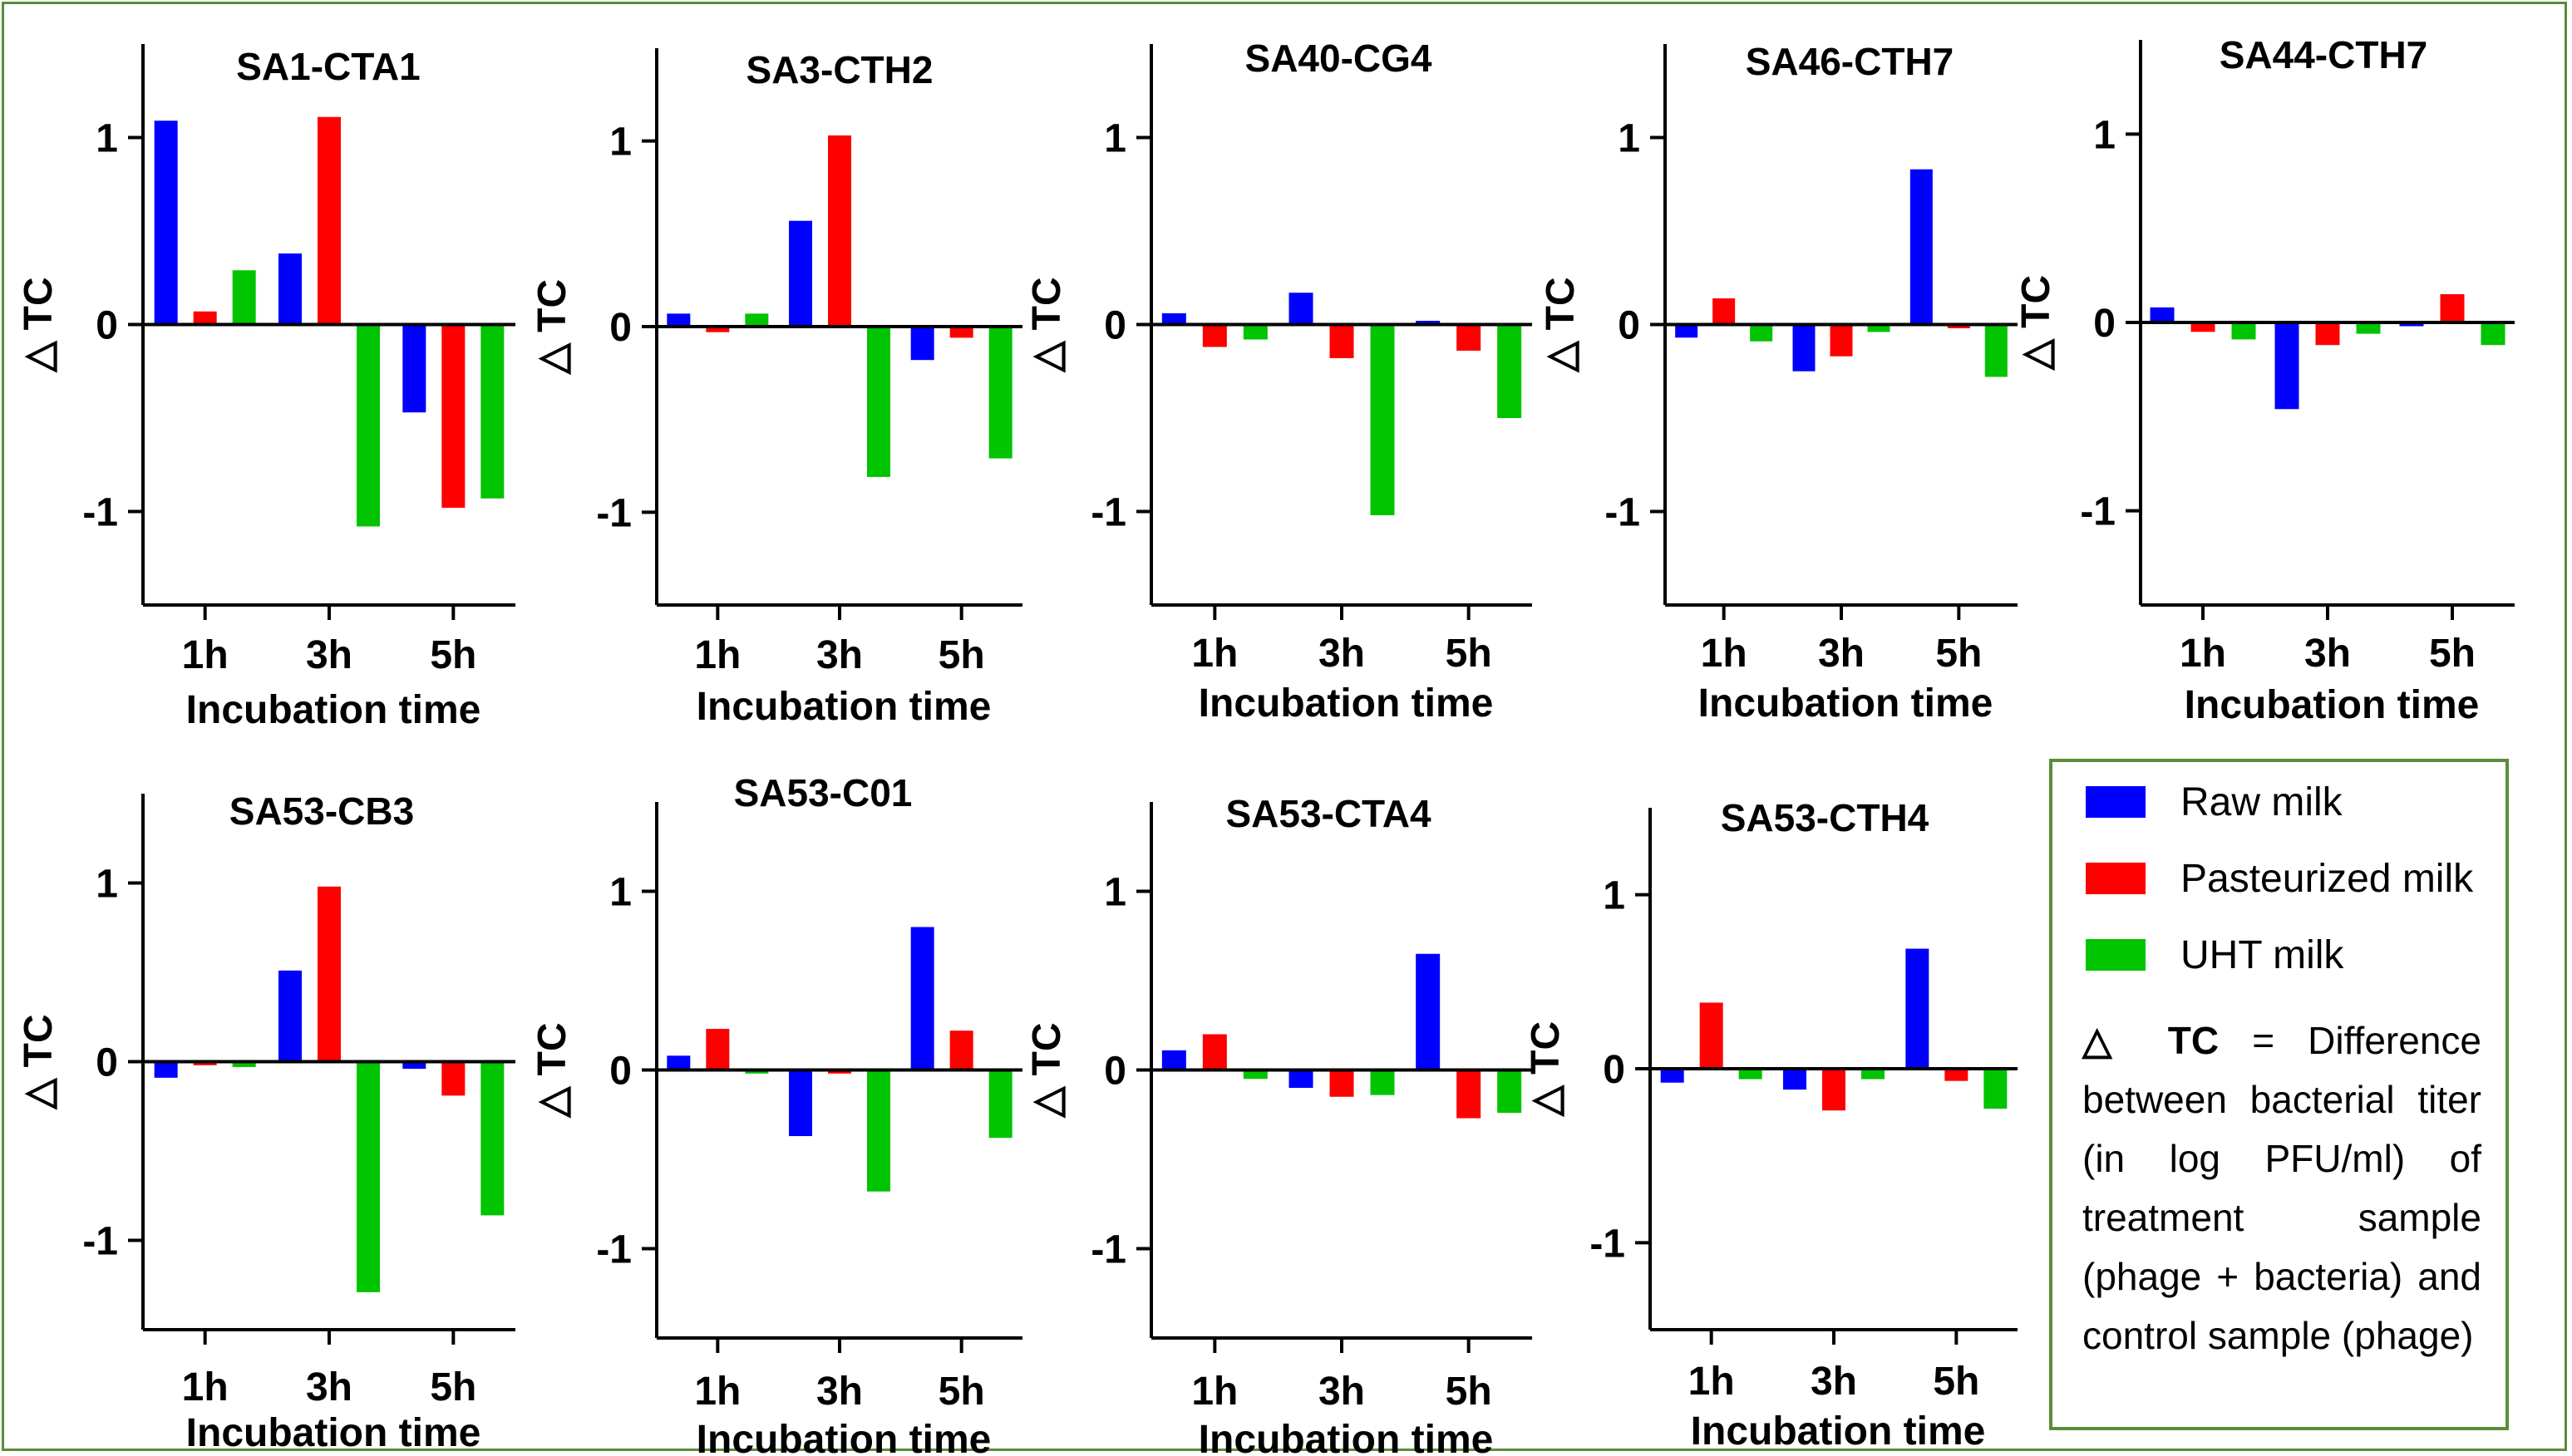  What do you see at coordinates (2261, 802) in the screenshot?
I see `legend-label-raw-milk: Raw milk` at bounding box center [2261, 802].